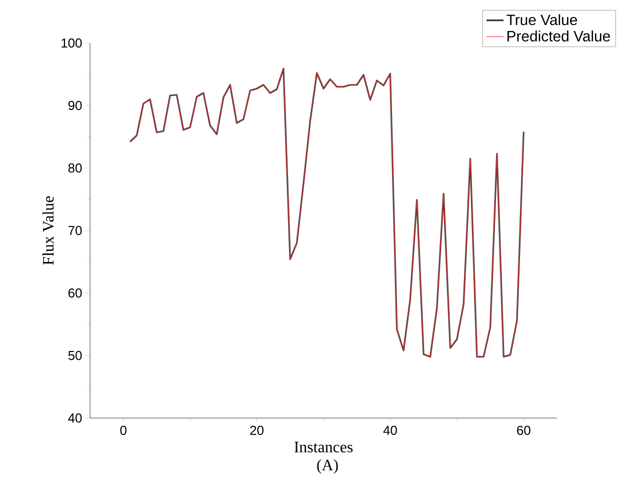 This screenshot has width=618, height=498. I want to click on y-tick-label: 100, so click(72, 43).